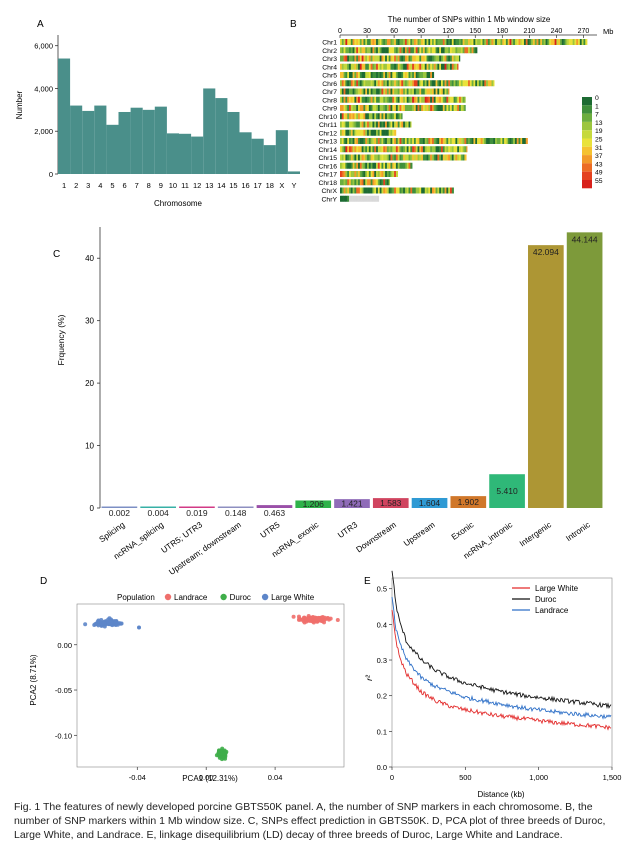 The height and width of the screenshot is (864, 635). Describe the element at coordinates (329, 84) in the screenshot. I see `chart-b-chrom-label: Chr6` at that location.